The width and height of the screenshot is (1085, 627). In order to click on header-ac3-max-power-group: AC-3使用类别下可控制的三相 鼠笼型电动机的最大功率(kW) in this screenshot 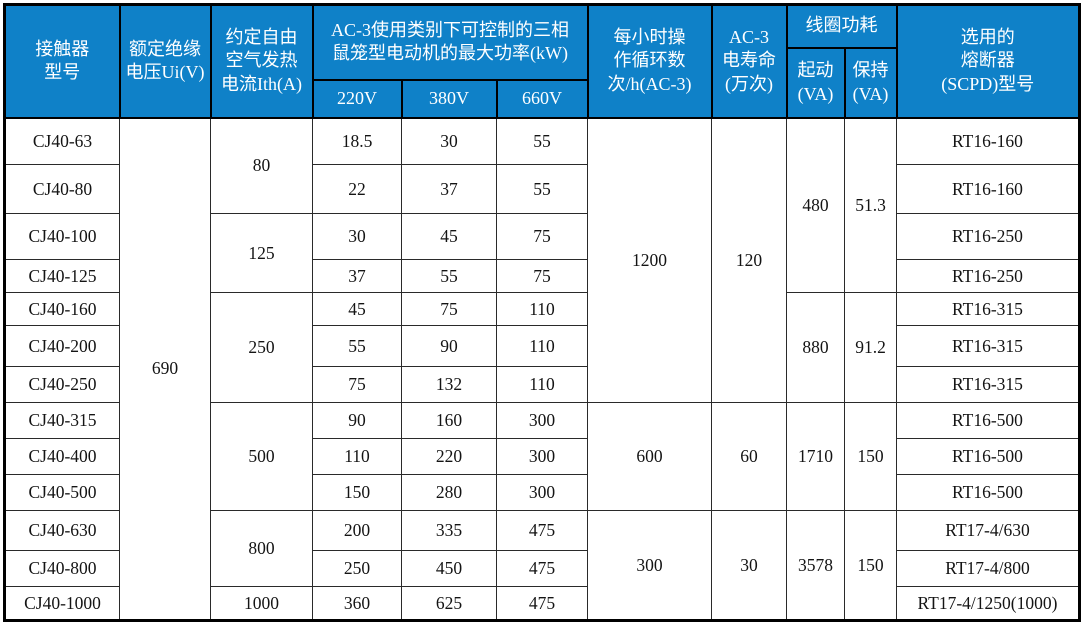, I will do `click(450, 42)`.